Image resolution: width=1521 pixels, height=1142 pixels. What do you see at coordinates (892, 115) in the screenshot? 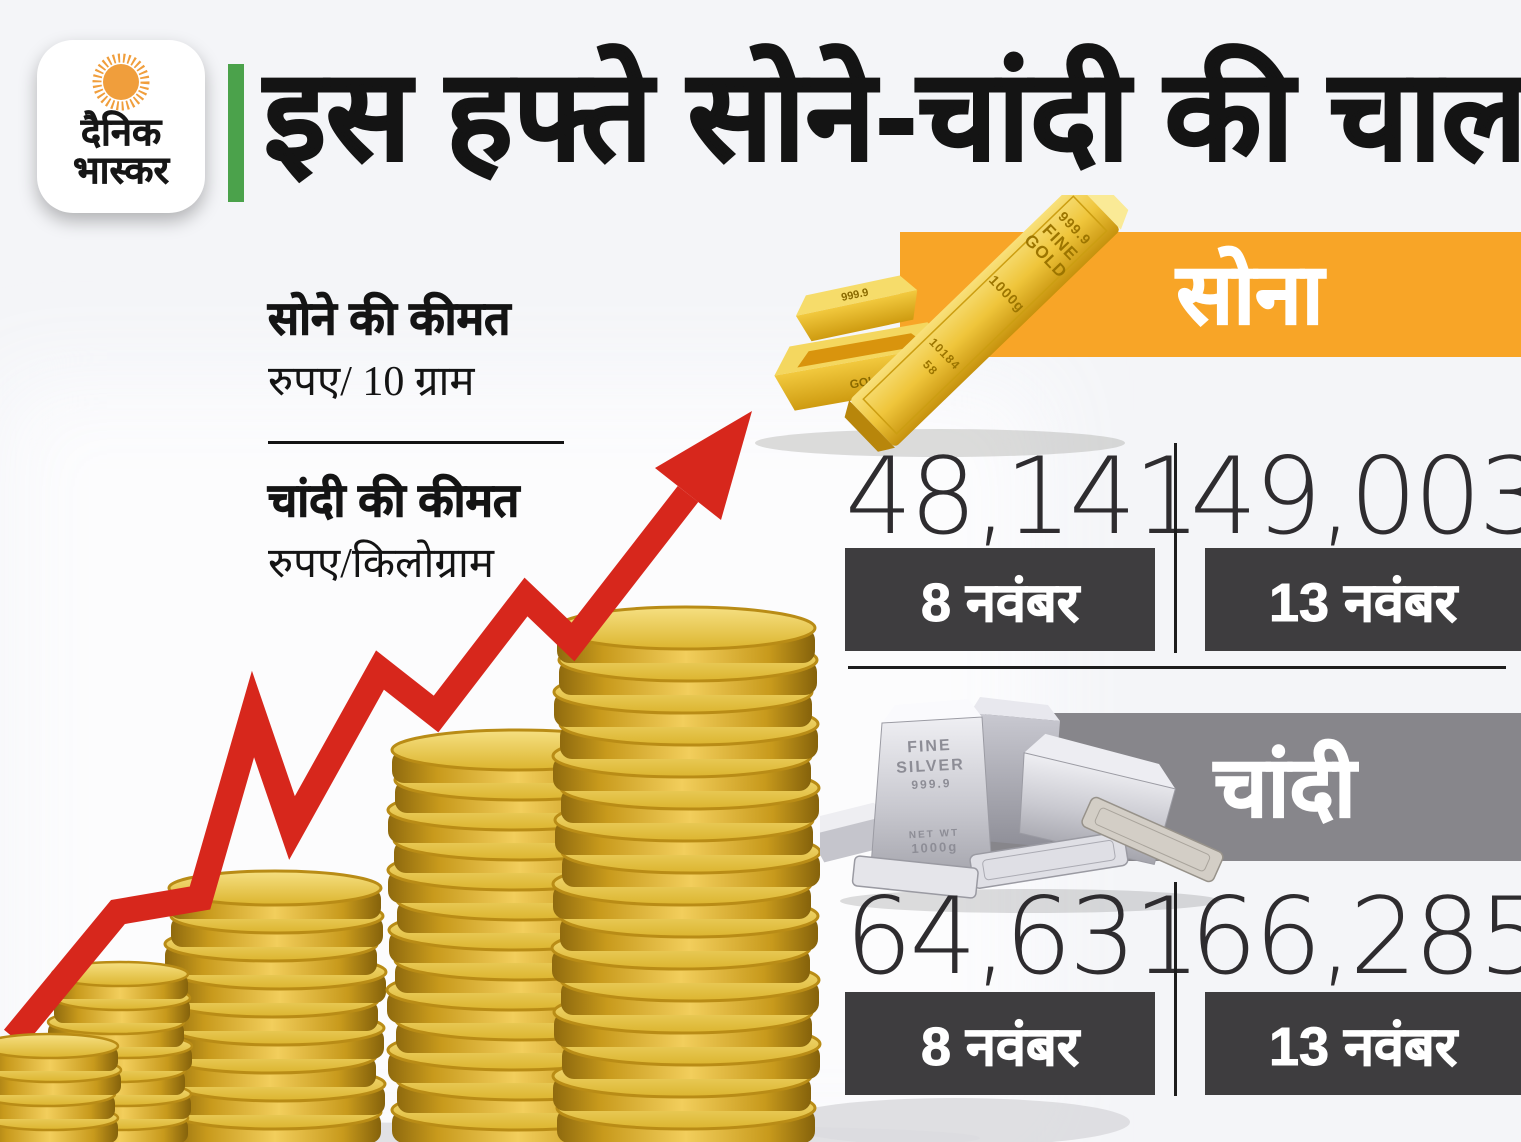
I see `page-title: इस हफ्ते सोने-चांदी की चाल` at bounding box center [892, 115].